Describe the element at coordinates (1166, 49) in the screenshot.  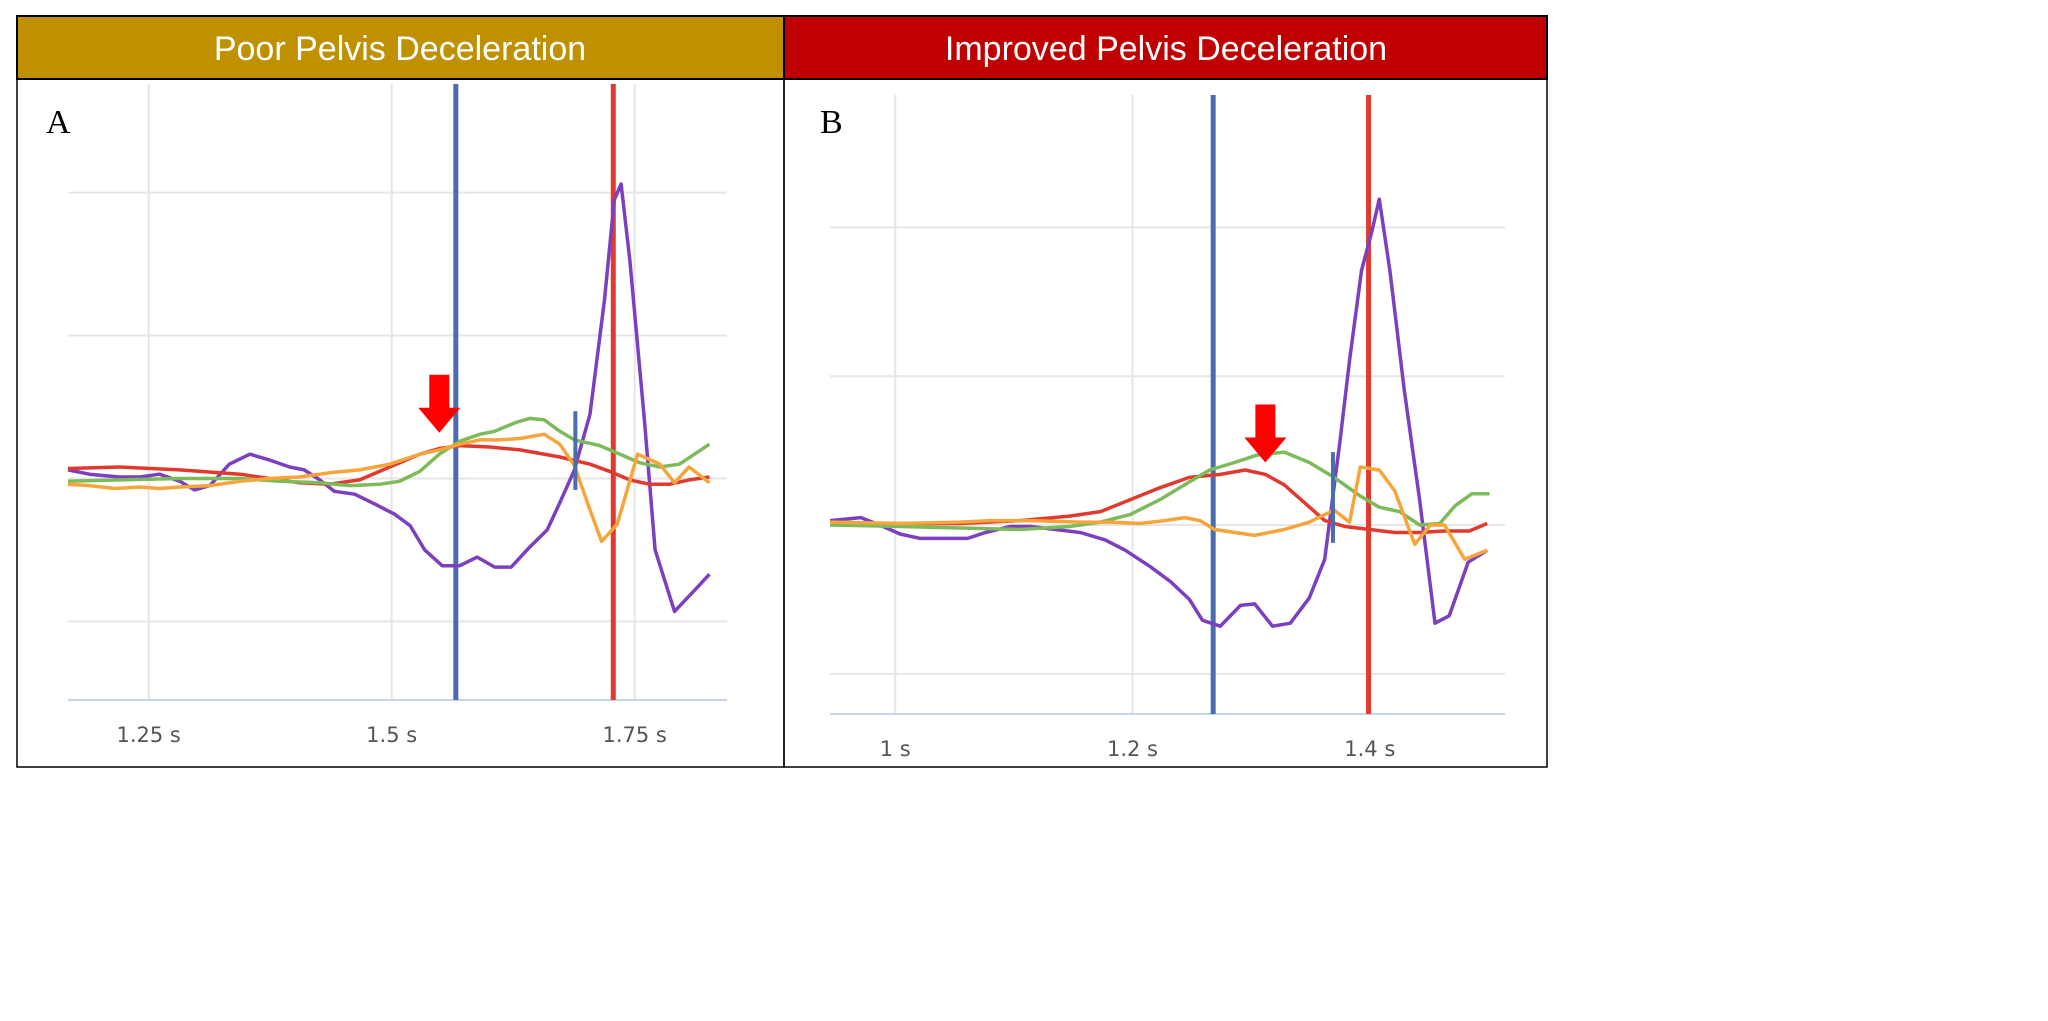
I see `panel-b-header: Improved Pelvis Deceleration` at that location.